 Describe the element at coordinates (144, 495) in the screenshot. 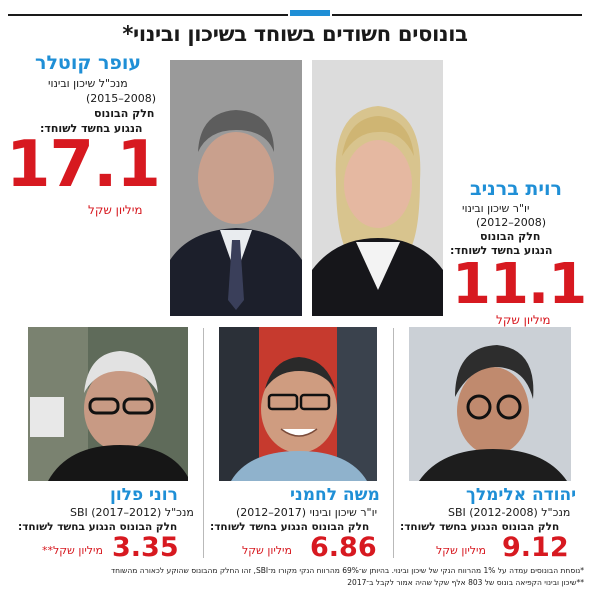

I see `name-palon: רוני פלון` at that location.